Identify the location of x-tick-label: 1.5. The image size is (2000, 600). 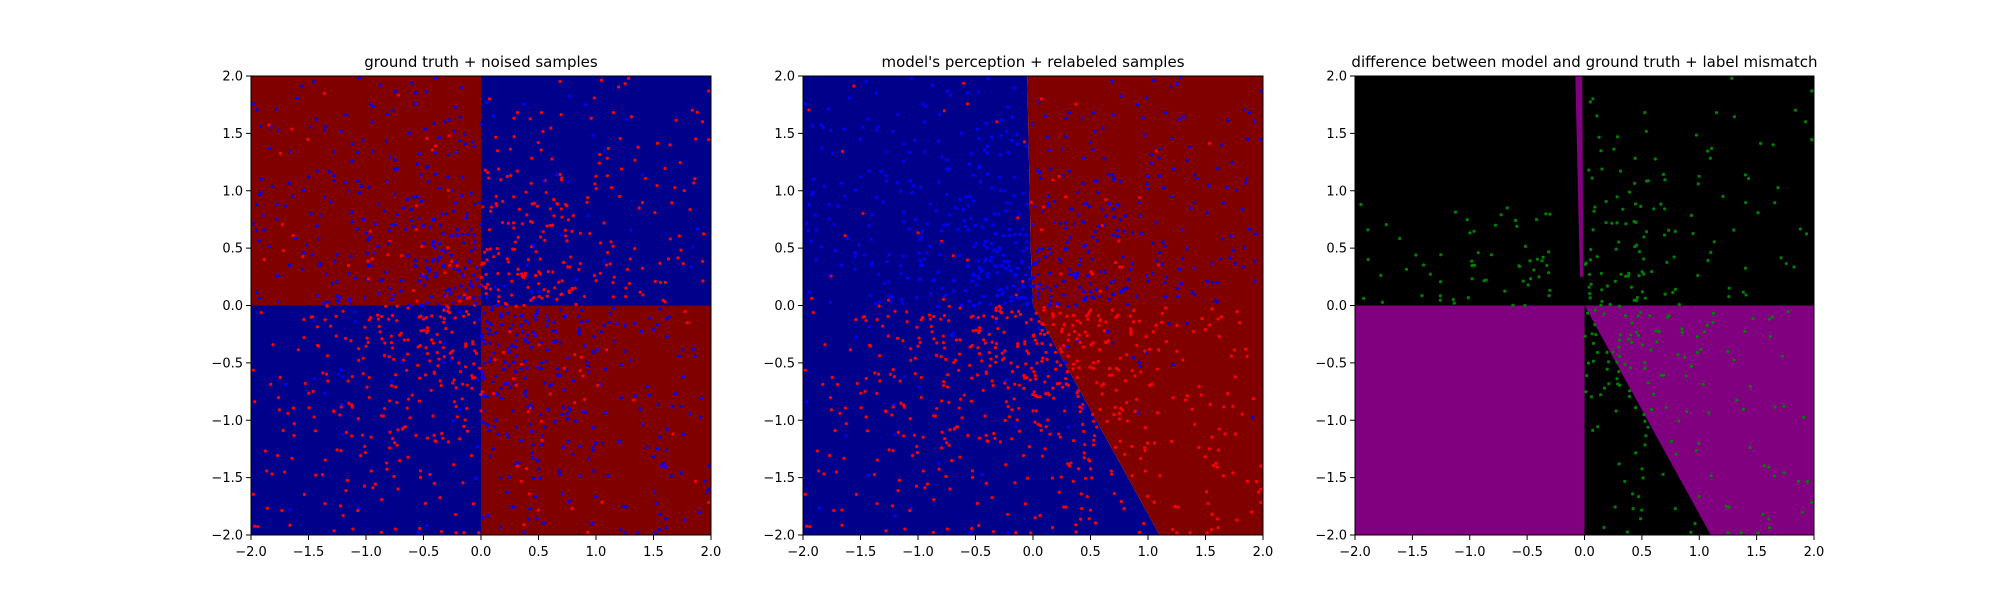
(1756, 552).